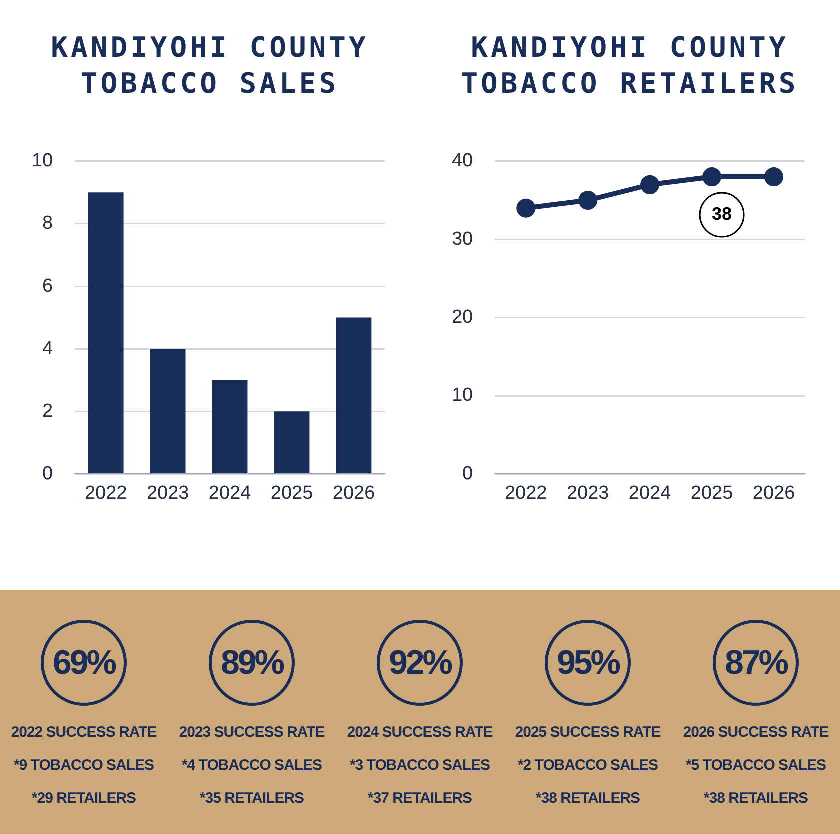  I want to click on text: *5 TOBACCO SALES, so click(756, 766).